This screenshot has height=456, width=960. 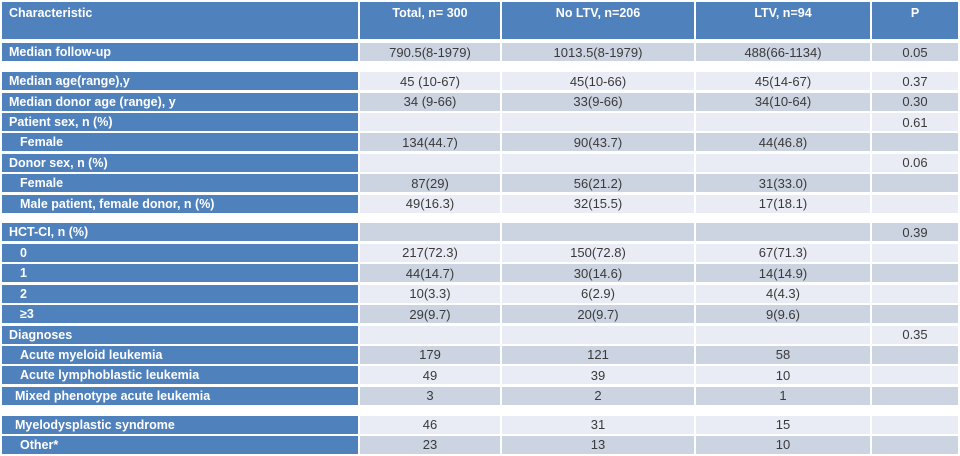 I want to click on cell-total: 45 (10-67), so click(x=430, y=81).